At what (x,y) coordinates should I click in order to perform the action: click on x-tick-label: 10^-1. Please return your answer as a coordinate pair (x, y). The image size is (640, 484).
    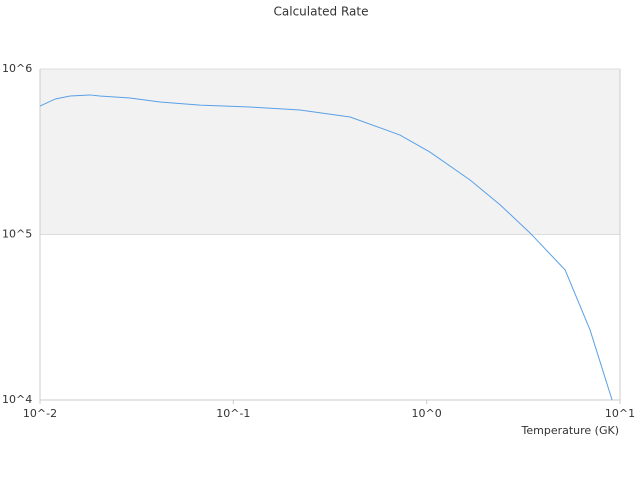
    Looking at the image, I should click on (233, 413).